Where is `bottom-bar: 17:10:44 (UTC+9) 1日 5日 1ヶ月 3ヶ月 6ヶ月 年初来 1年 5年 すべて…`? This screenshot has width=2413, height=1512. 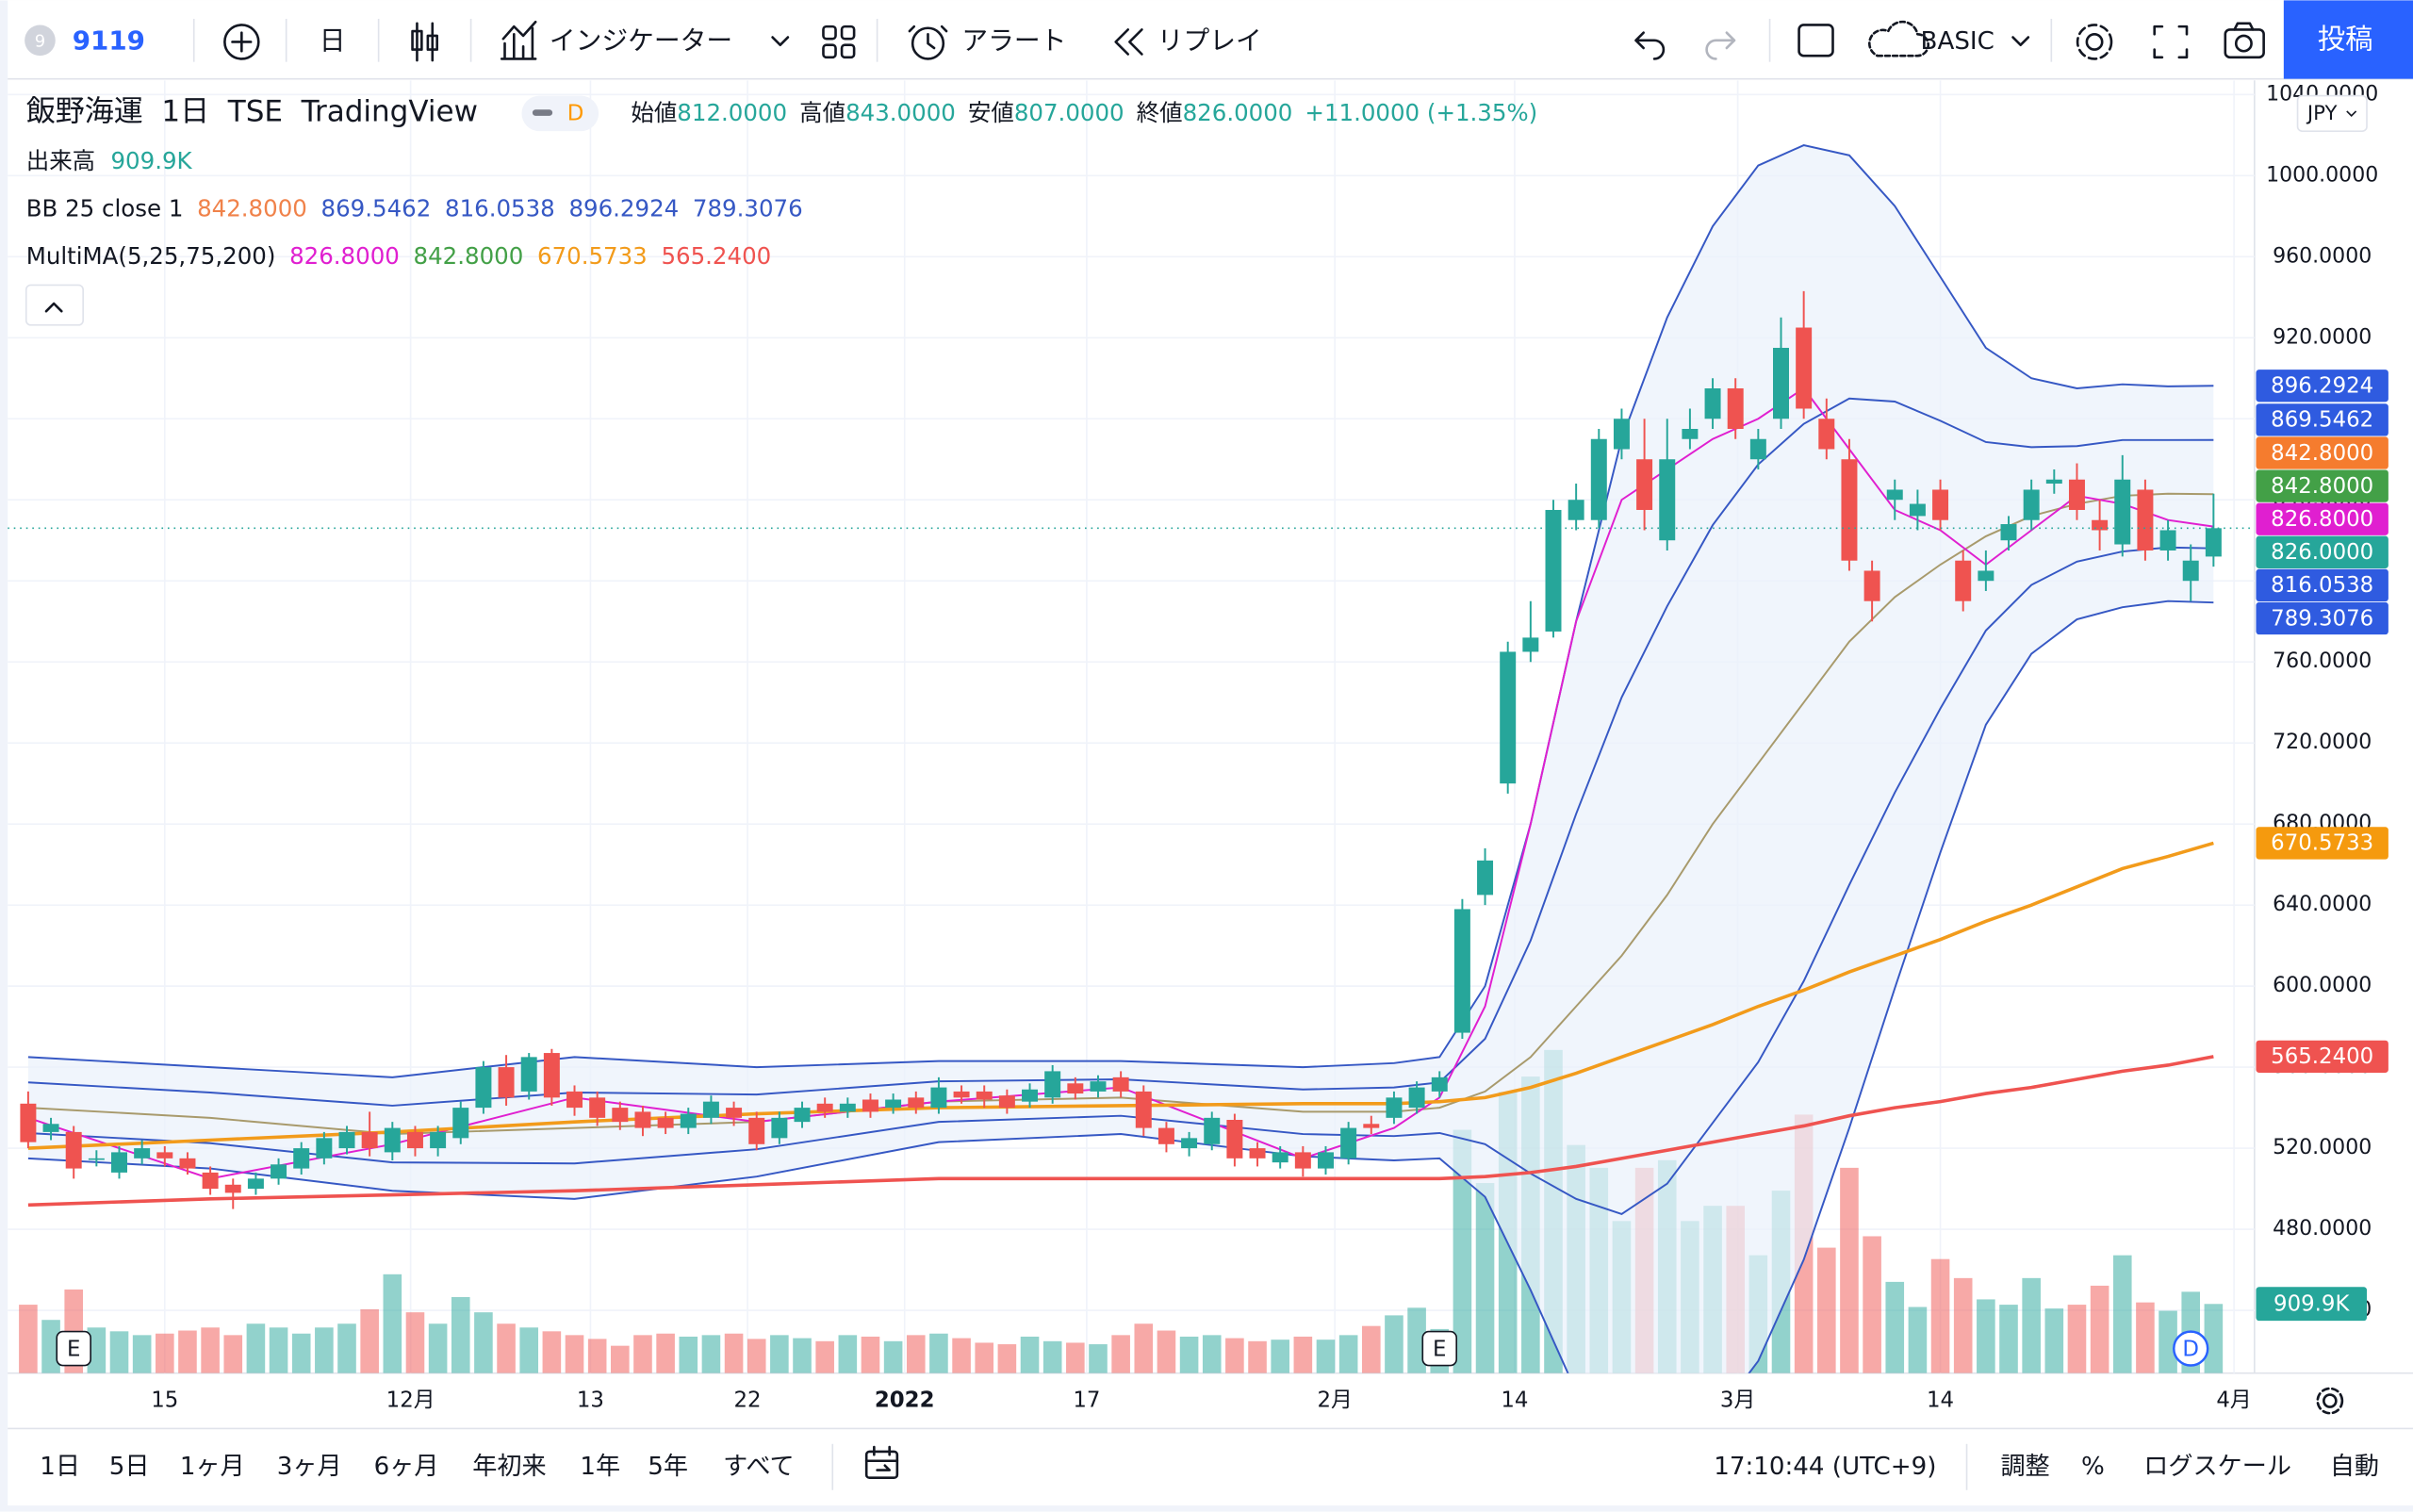
bottom-bar: 17:10:44 (UTC+9) 1日 5日 1ヶ月 3ヶ月 6ヶ月 年初来 1年 5年 すべて… is located at coordinates (1209, 1466).